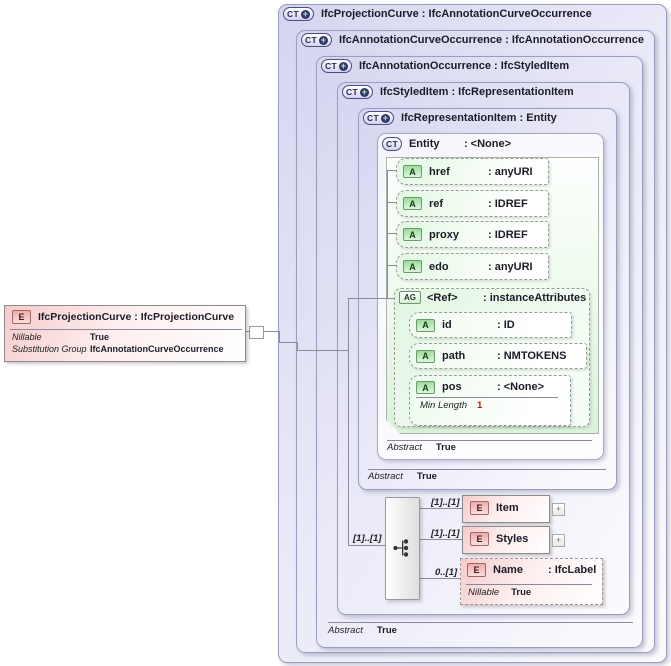 The width and height of the screenshot is (671, 666). Describe the element at coordinates (464, 66) in the screenshot. I see `type-title: IfcAnnotationOccurrence : IfcStyledItem` at that location.